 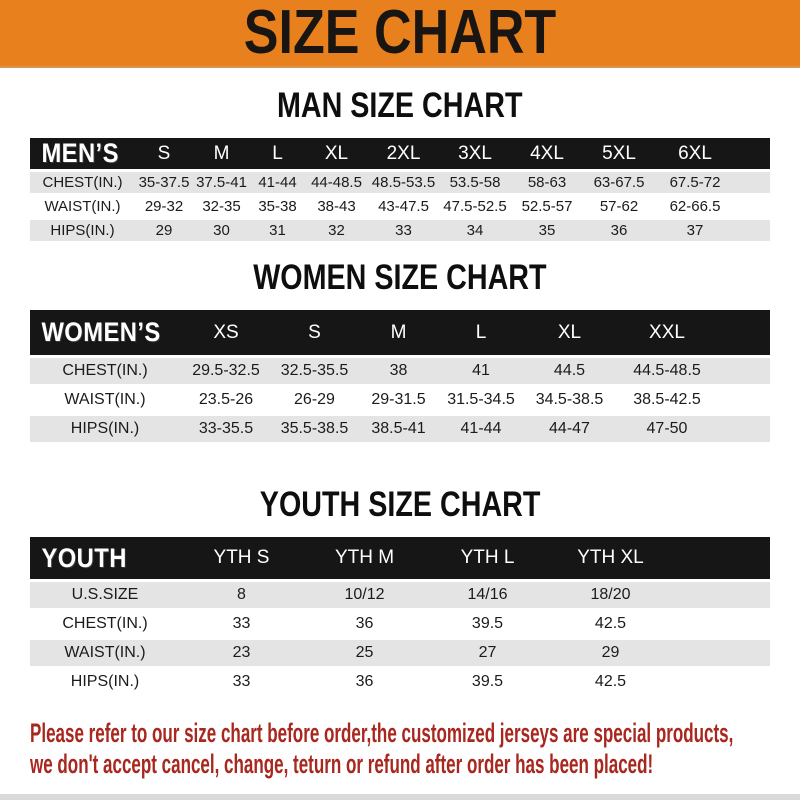 I want to click on col-header: 5XL, so click(x=619, y=153).